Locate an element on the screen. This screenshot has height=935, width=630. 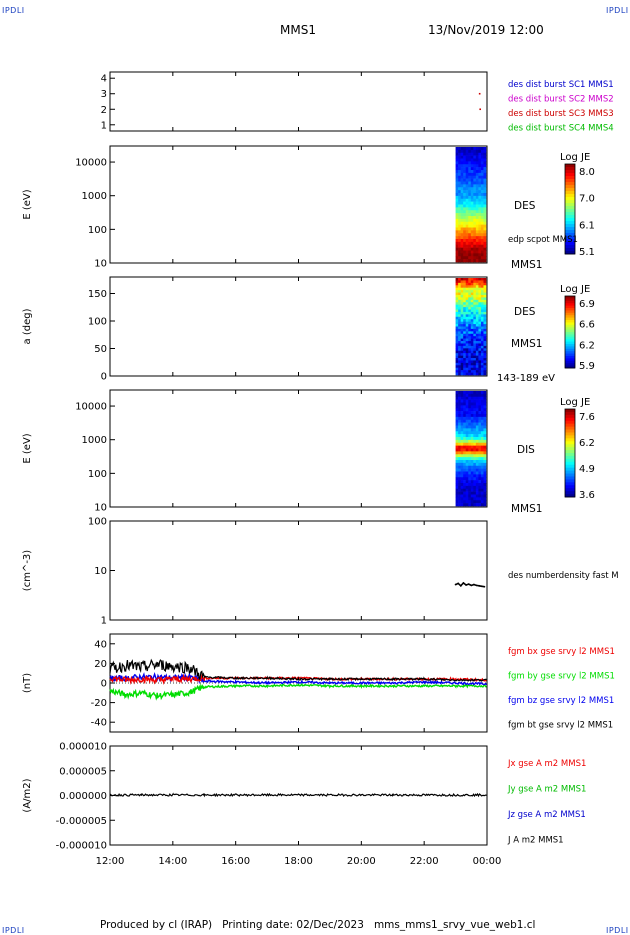
des-pitch-label-spacecraft: MMS1 is located at coordinates (526, 344).